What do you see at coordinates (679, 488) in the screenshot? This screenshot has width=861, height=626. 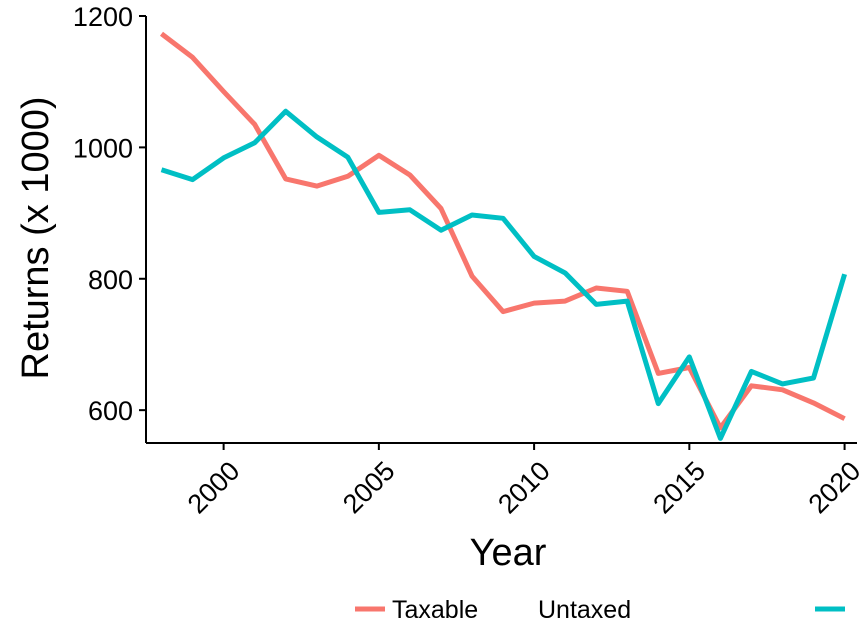 I see `x-tick-label: 2015` at bounding box center [679, 488].